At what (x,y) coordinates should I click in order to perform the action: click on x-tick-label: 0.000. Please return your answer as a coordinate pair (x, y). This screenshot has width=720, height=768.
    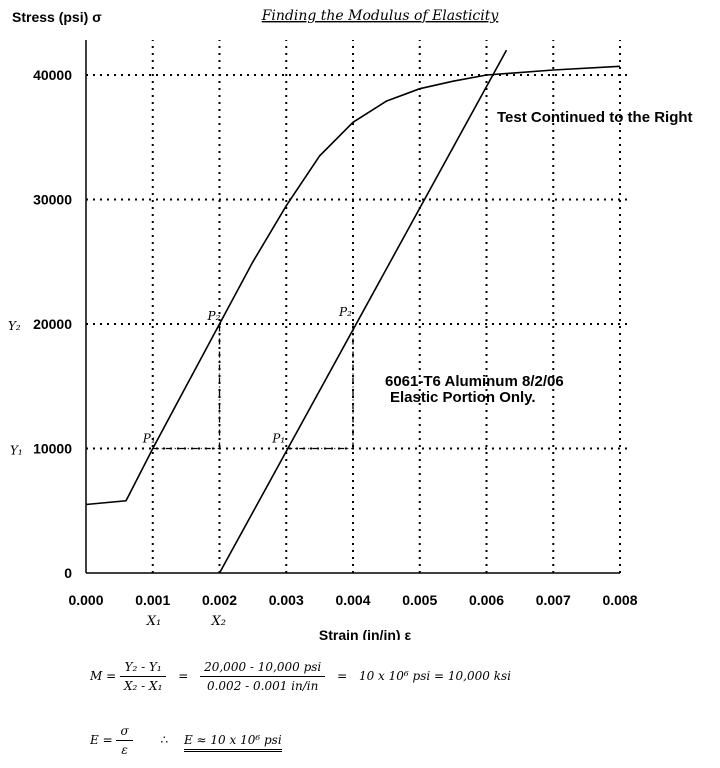
    Looking at the image, I should click on (85, 600).